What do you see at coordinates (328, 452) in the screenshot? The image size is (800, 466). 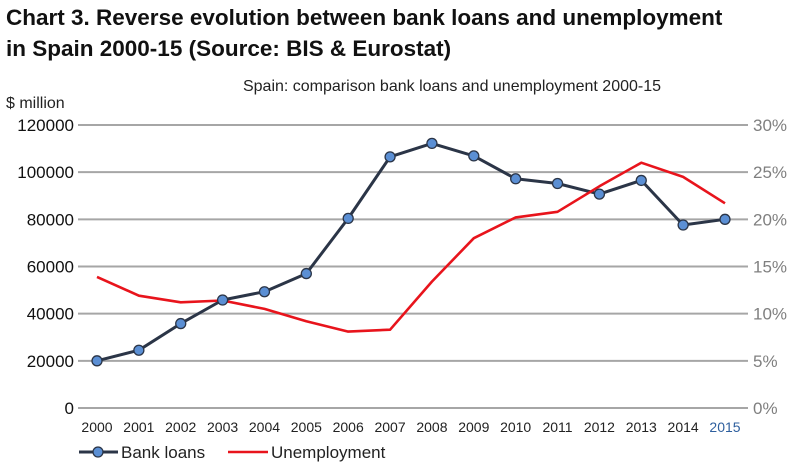 I see `legend-unemployment-label: Unemployment` at bounding box center [328, 452].